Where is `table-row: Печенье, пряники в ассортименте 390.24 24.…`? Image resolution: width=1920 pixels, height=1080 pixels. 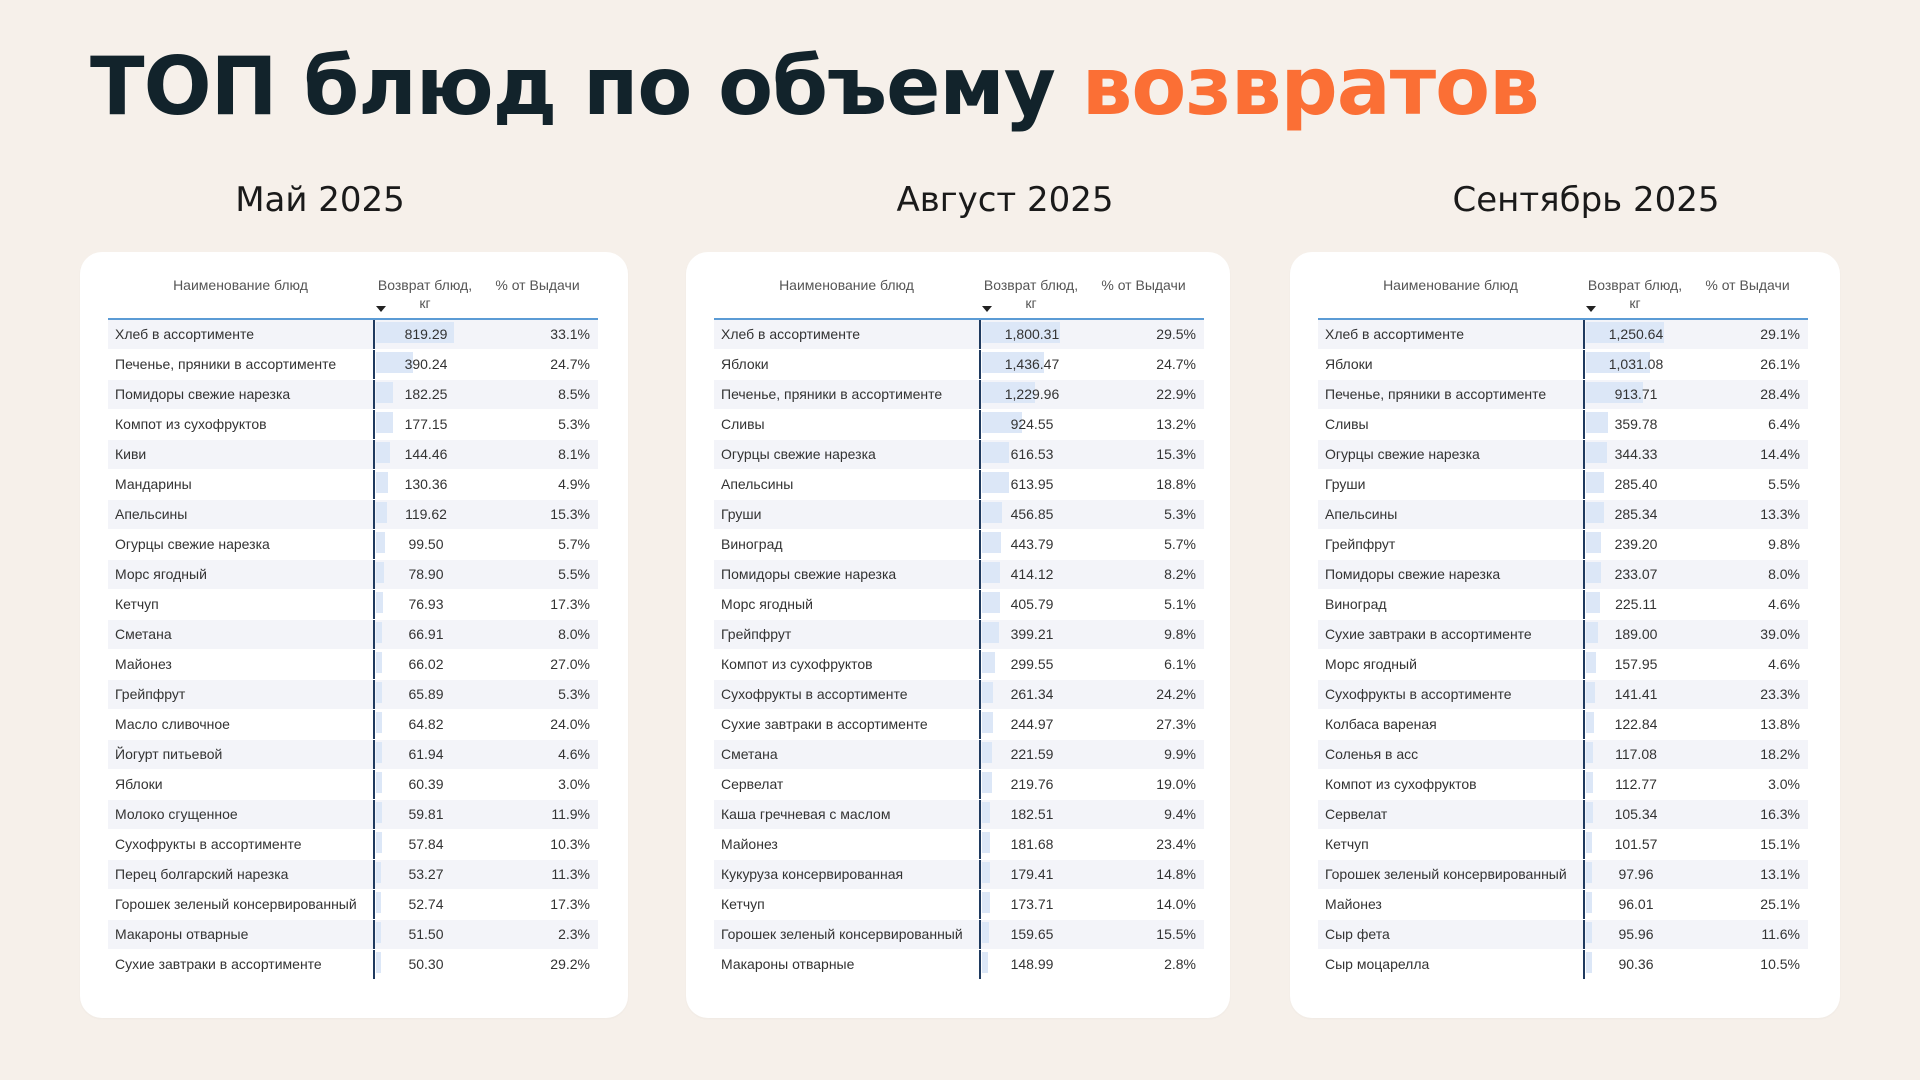
table-row: Печенье, пряники в ассортименте 390.24 24.… is located at coordinates (353, 365).